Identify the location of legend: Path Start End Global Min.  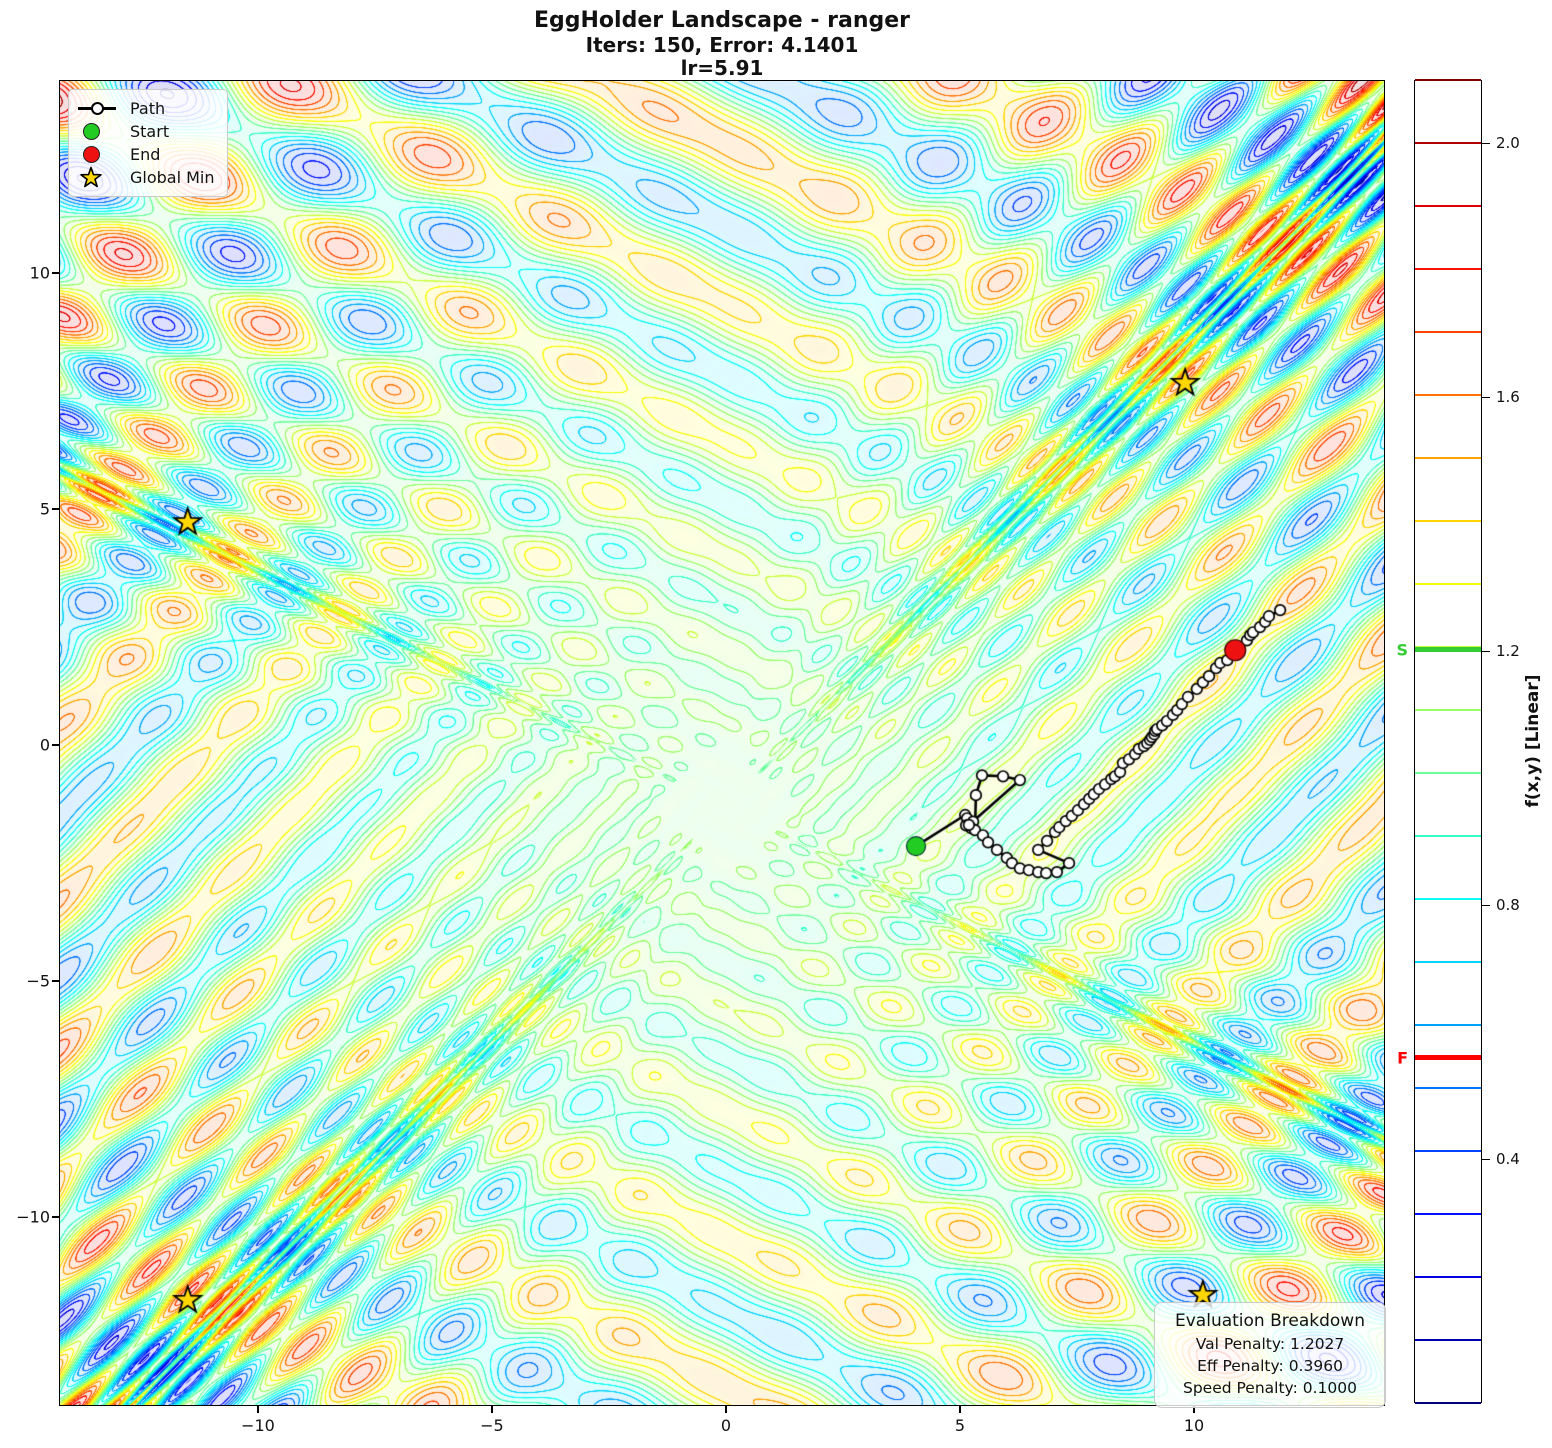
(148, 143).